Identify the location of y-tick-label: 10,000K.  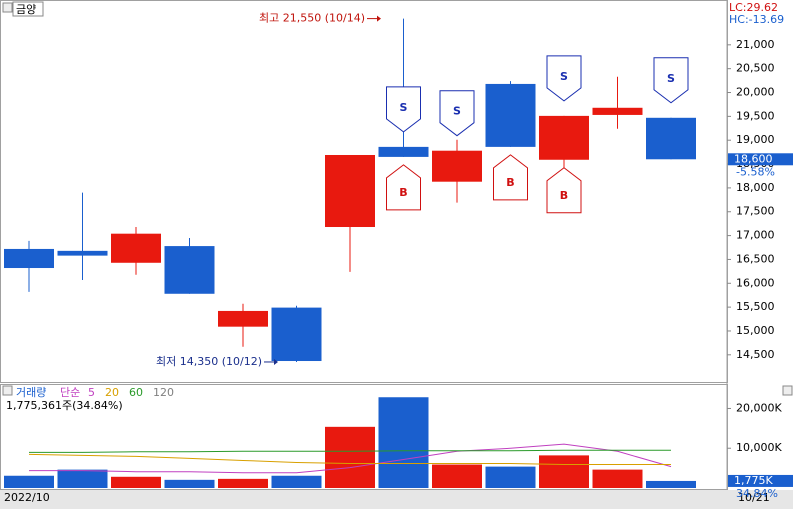
(759, 447).